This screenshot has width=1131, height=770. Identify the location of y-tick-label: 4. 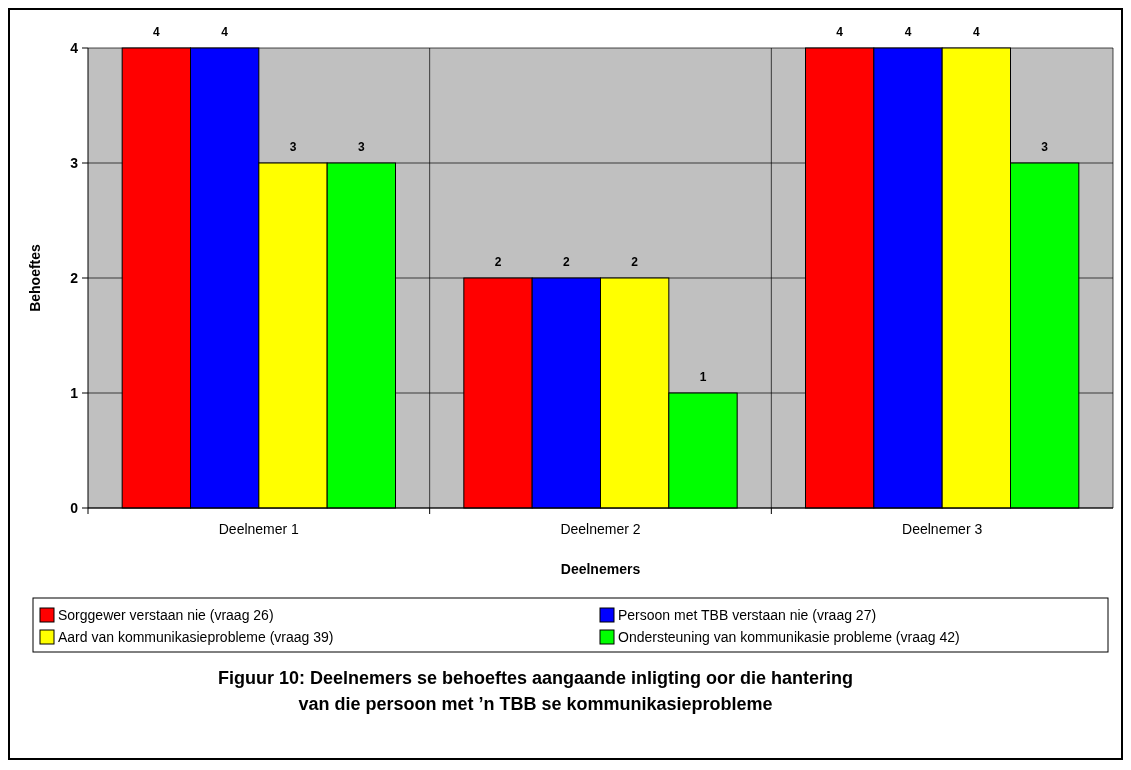
(74, 47).